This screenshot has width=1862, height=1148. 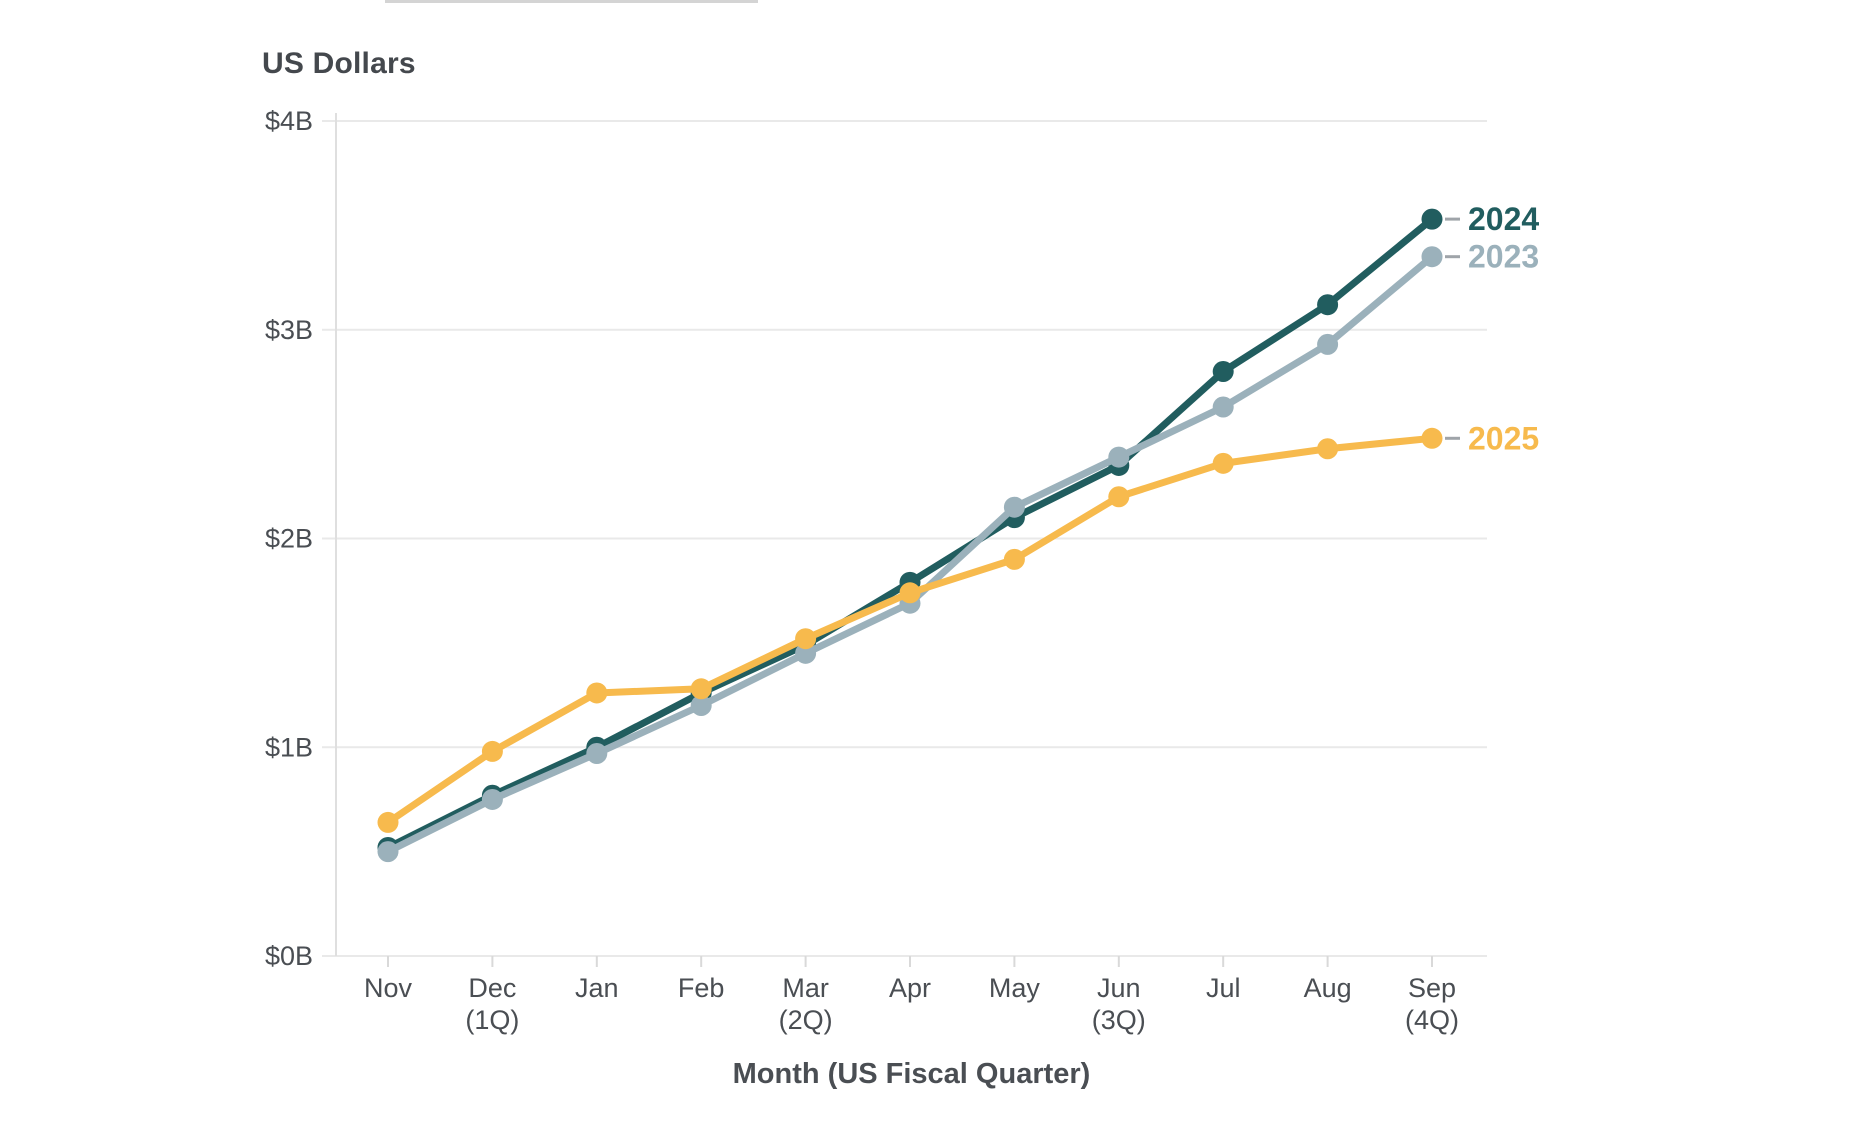 What do you see at coordinates (1503, 438) in the screenshot?
I see `series-end-label-2025: 2025` at bounding box center [1503, 438].